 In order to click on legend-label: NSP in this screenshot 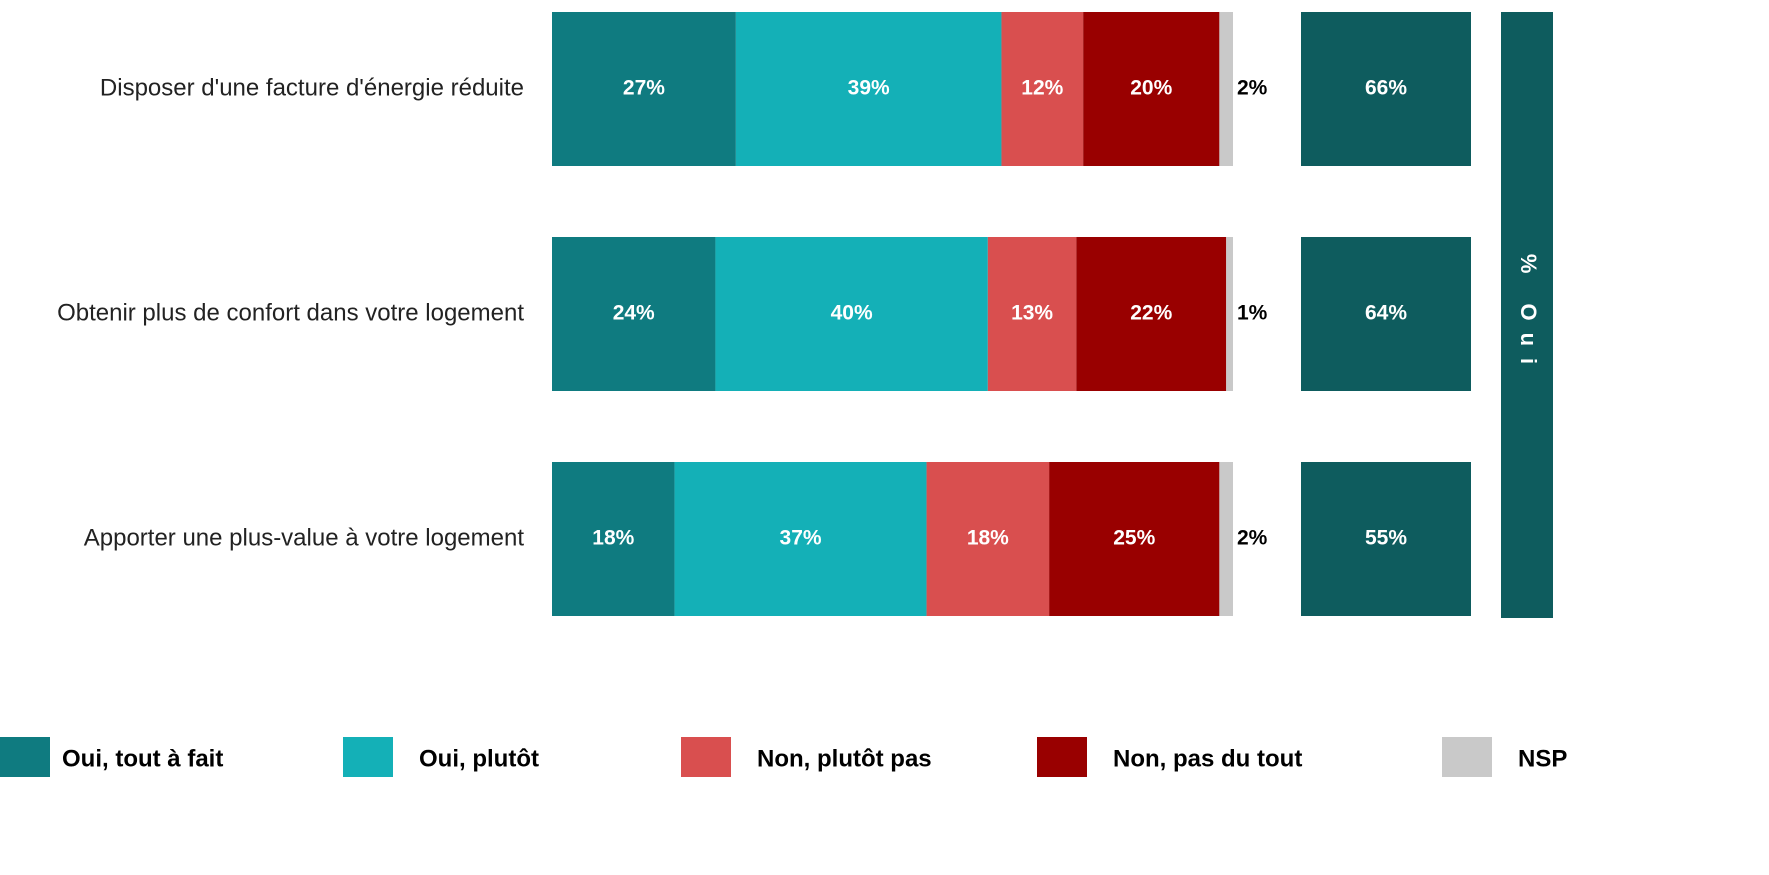, I will do `click(1542, 758)`.